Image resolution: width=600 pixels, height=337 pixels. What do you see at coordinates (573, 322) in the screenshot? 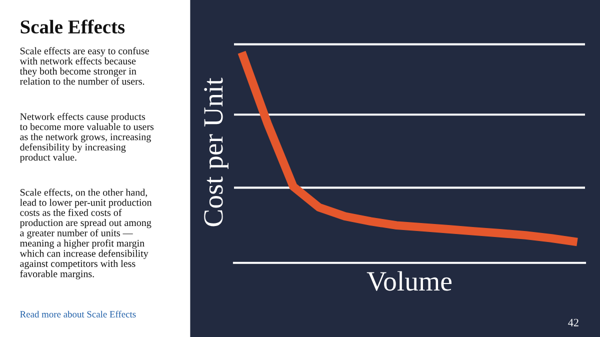
I see `text: 42` at bounding box center [573, 322].